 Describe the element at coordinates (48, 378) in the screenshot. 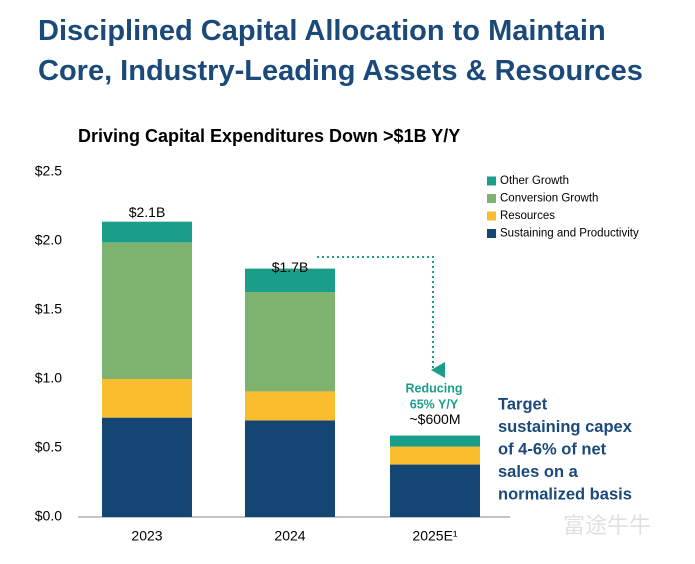

I see `y-tick-label: $1.0` at that location.